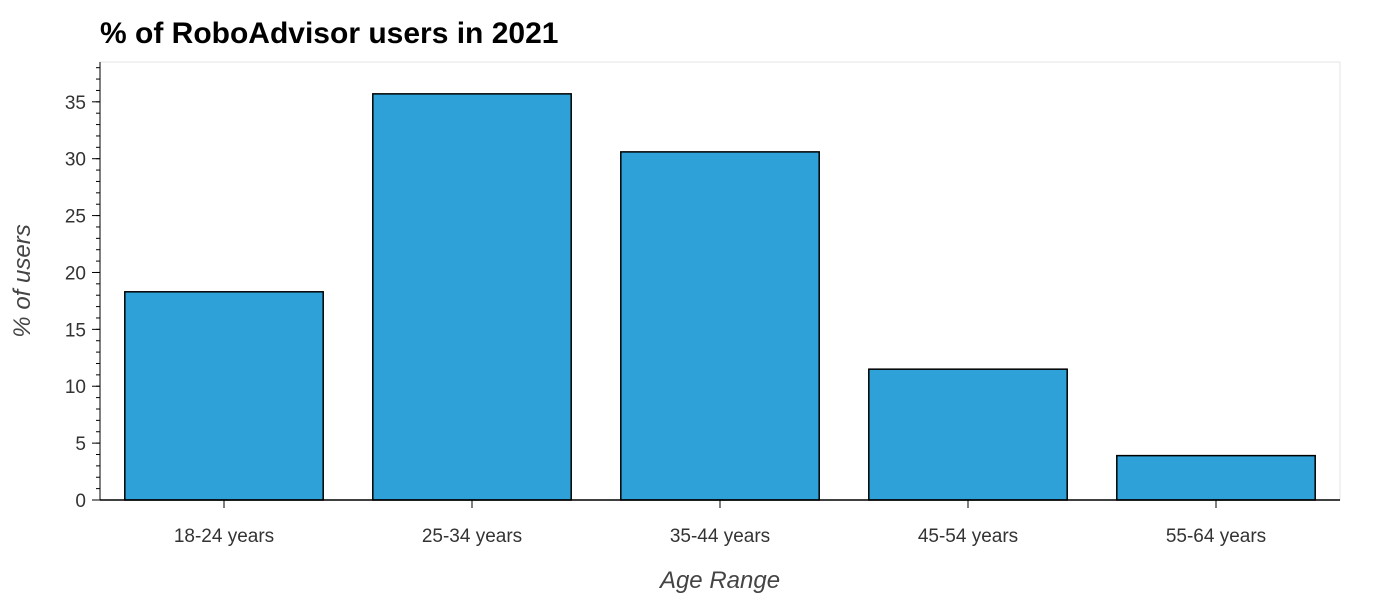 This screenshot has height=600, width=1400. I want to click on y-tick-label: 20, so click(75, 273).